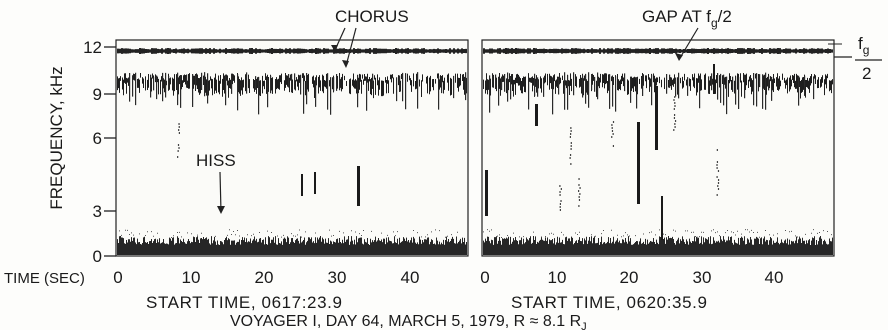 This screenshot has width=888, height=330. Describe the element at coordinates (97, 94) in the screenshot. I see `y-tick-label: 9` at that location.